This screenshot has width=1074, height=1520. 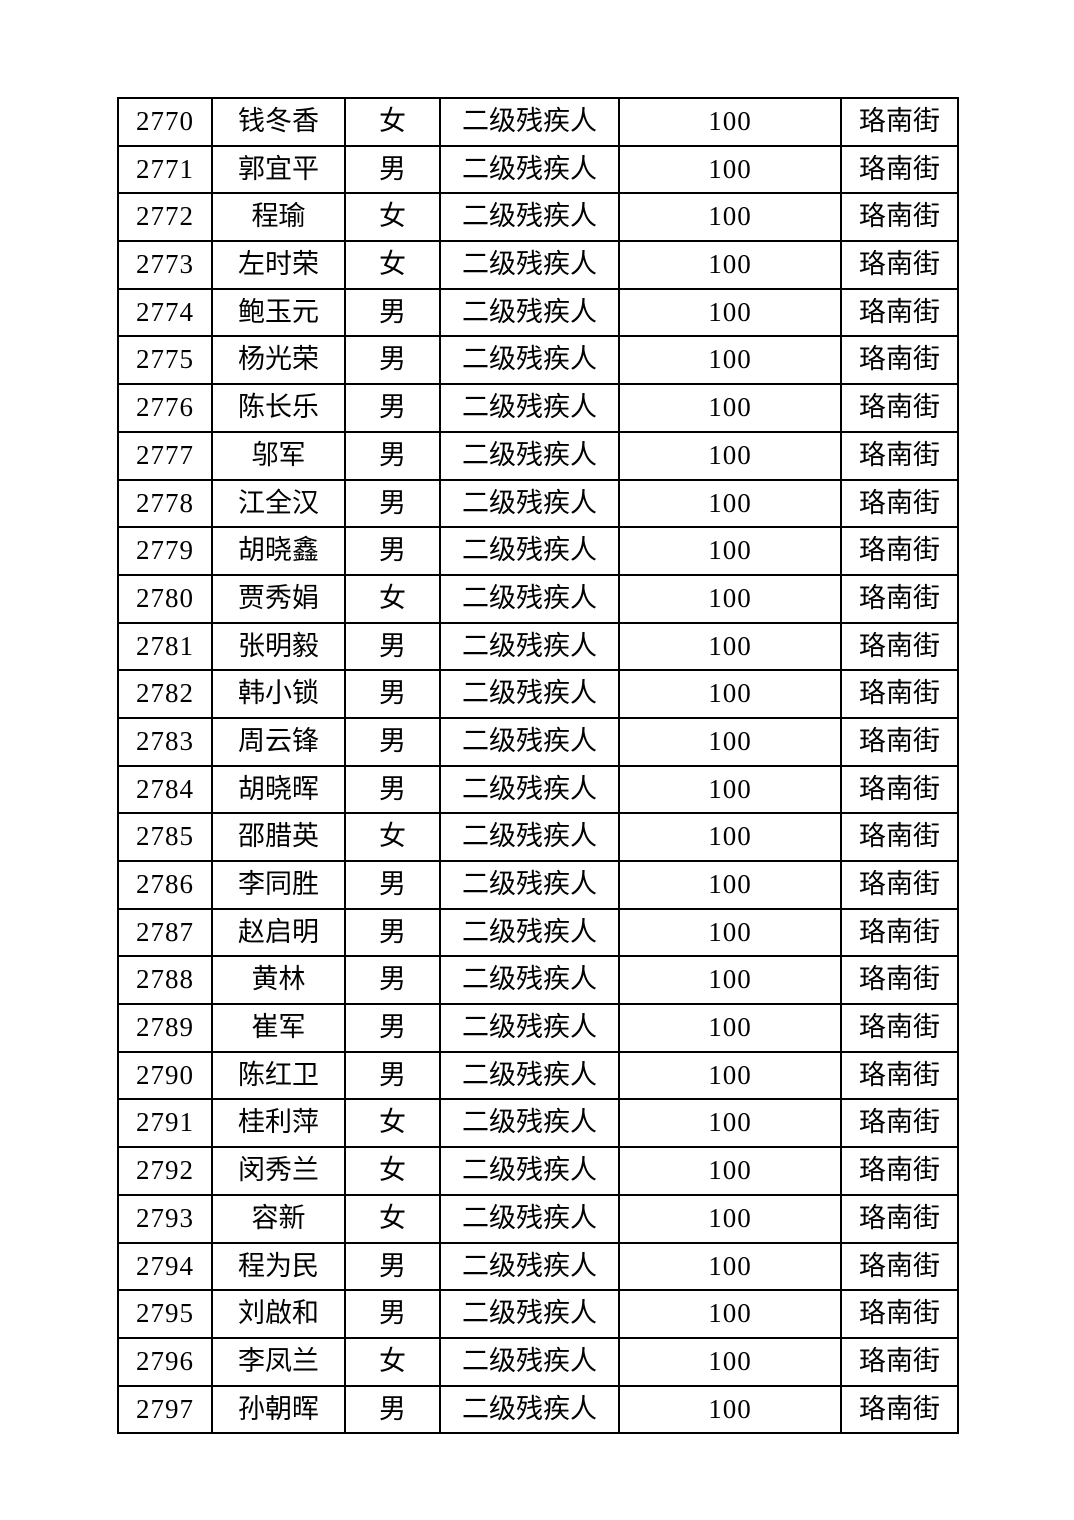 What do you see at coordinates (538, 265) in the screenshot?
I see `table-row: 2773 左时荣女二级残疾人 100 珞南街` at bounding box center [538, 265].